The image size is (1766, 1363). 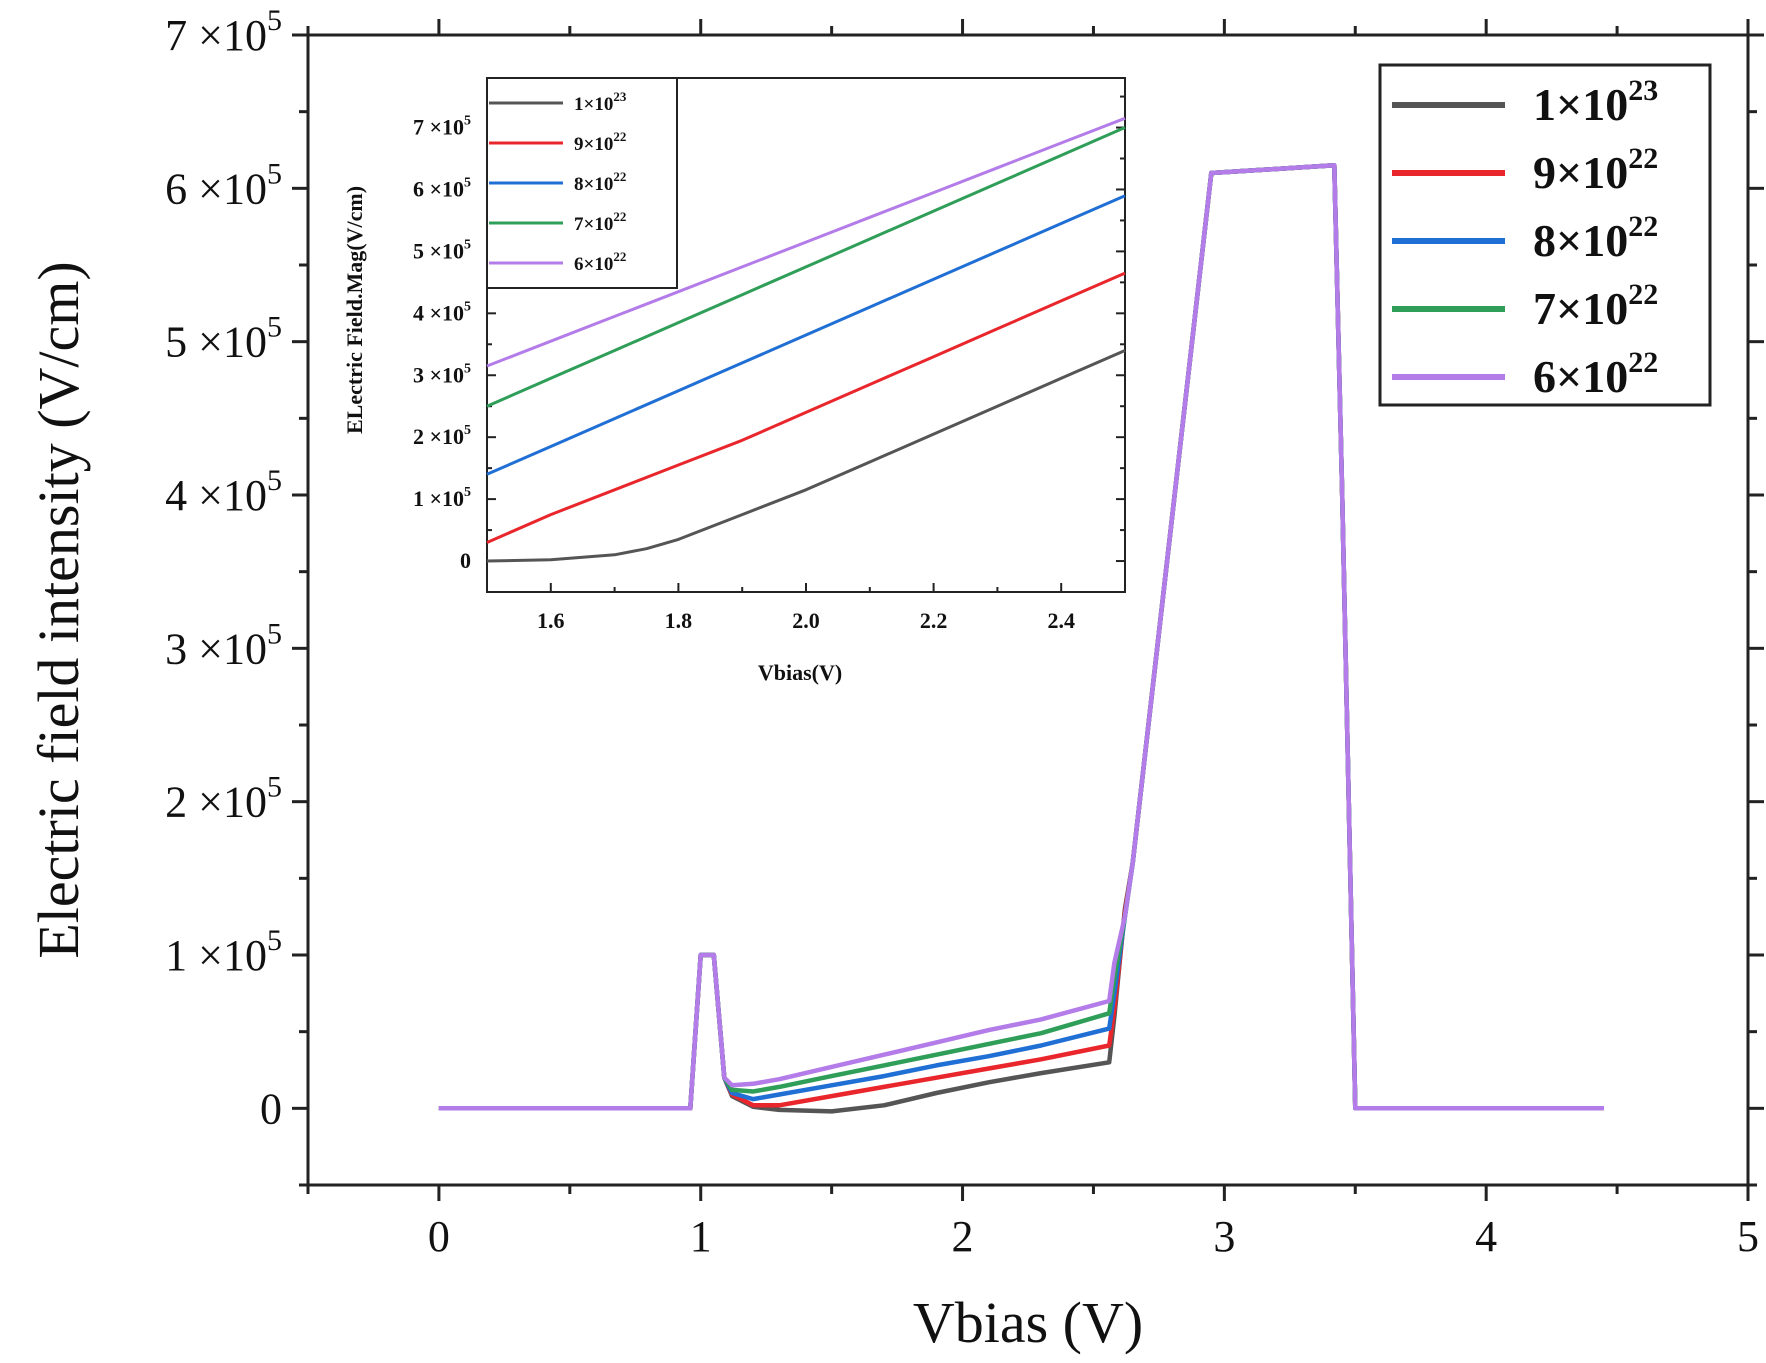 What do you see at coordinates (223, 492) in the screenshot?
I see `main-y-tick-label: 4 ×10⁵` at bounding box center [223, 492].